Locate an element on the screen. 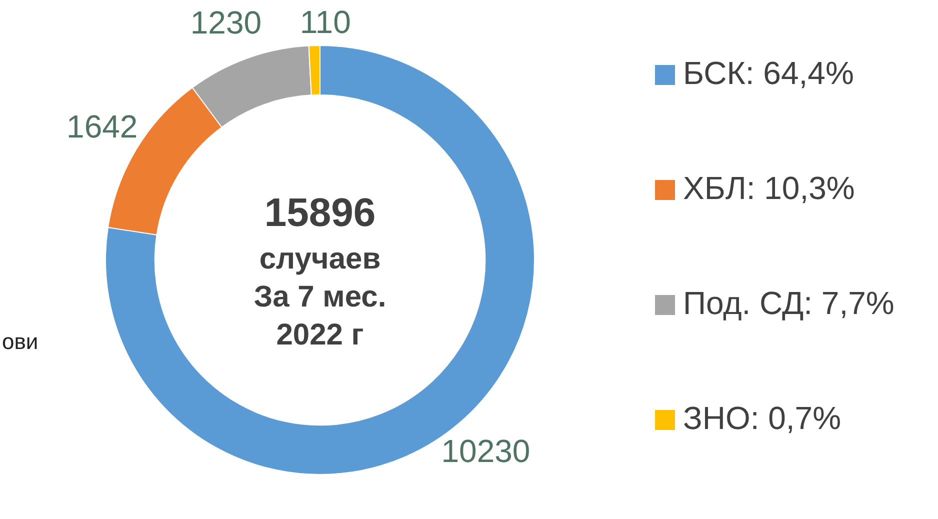 The image size is (938, 519). text: ови is located at coordinates (20, 341).